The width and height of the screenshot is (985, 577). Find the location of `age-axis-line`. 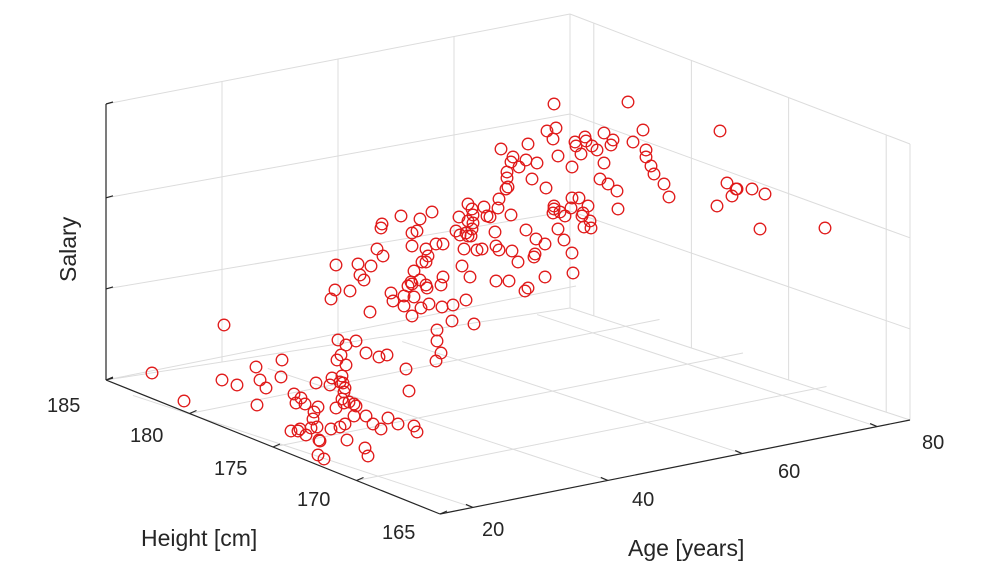

age-axis-line is located at coordinates (675, 467).